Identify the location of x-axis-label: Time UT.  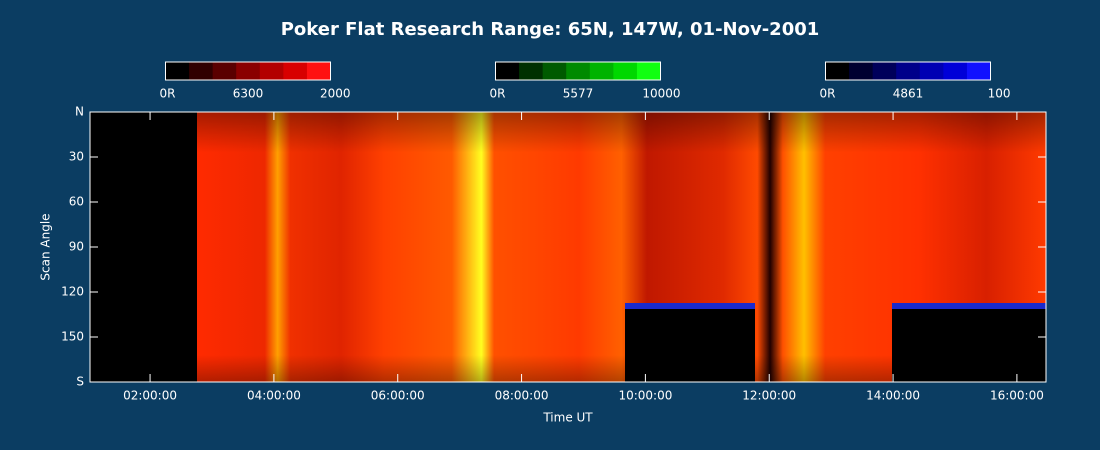
(567, 418).